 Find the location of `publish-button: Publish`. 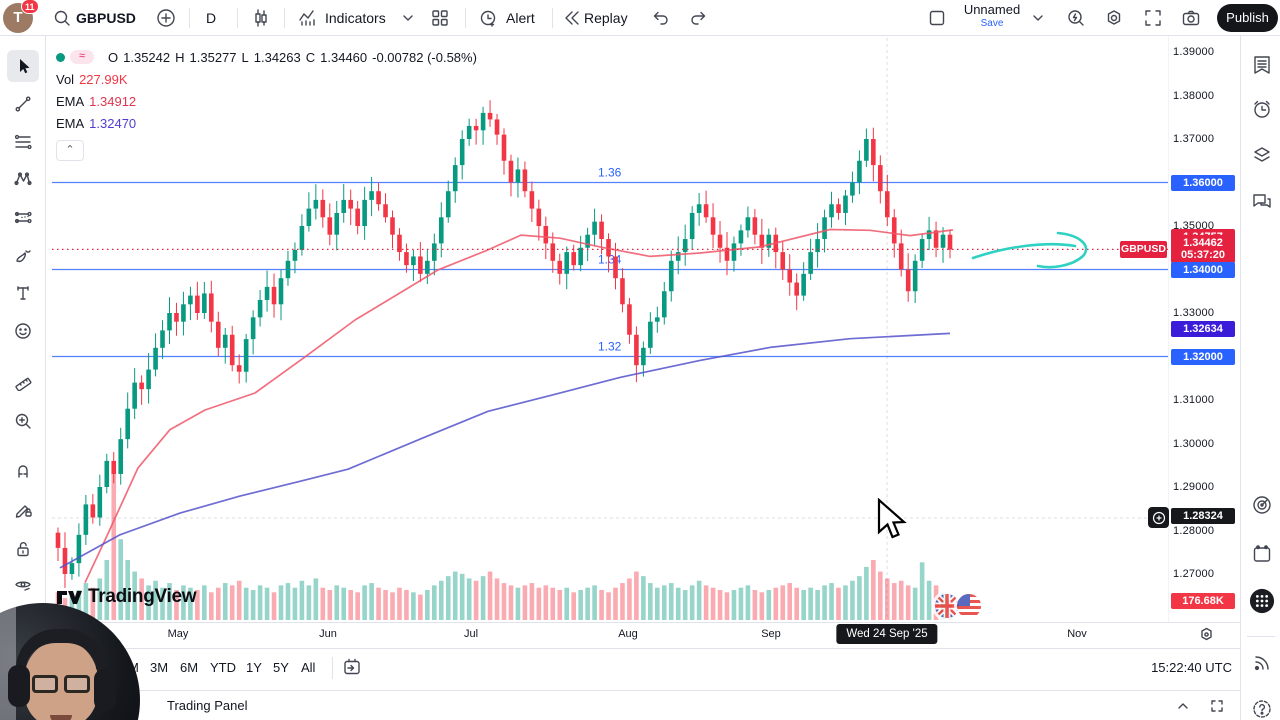

publish-button: Publish is located at coordinates (1247, 18).